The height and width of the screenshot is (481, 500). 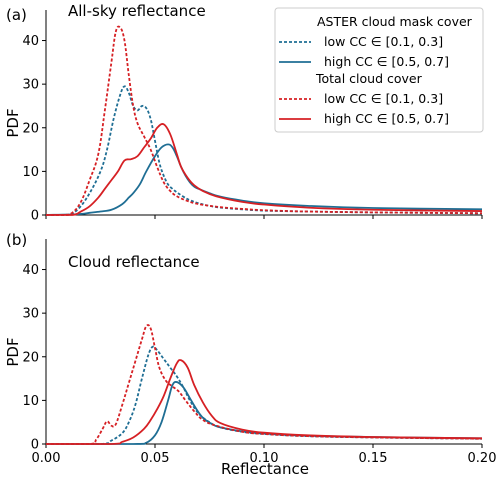 I want to click on legend-frame, so click(x=379, y=70).